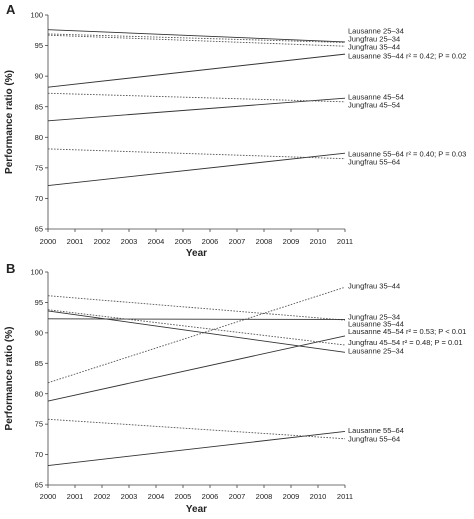 The width and height of the screenshot is (474, 519). What do you see at coordinates (11, 9) in the screenshot?
I see `panel-letter: A` at bounding box center [11, 9].